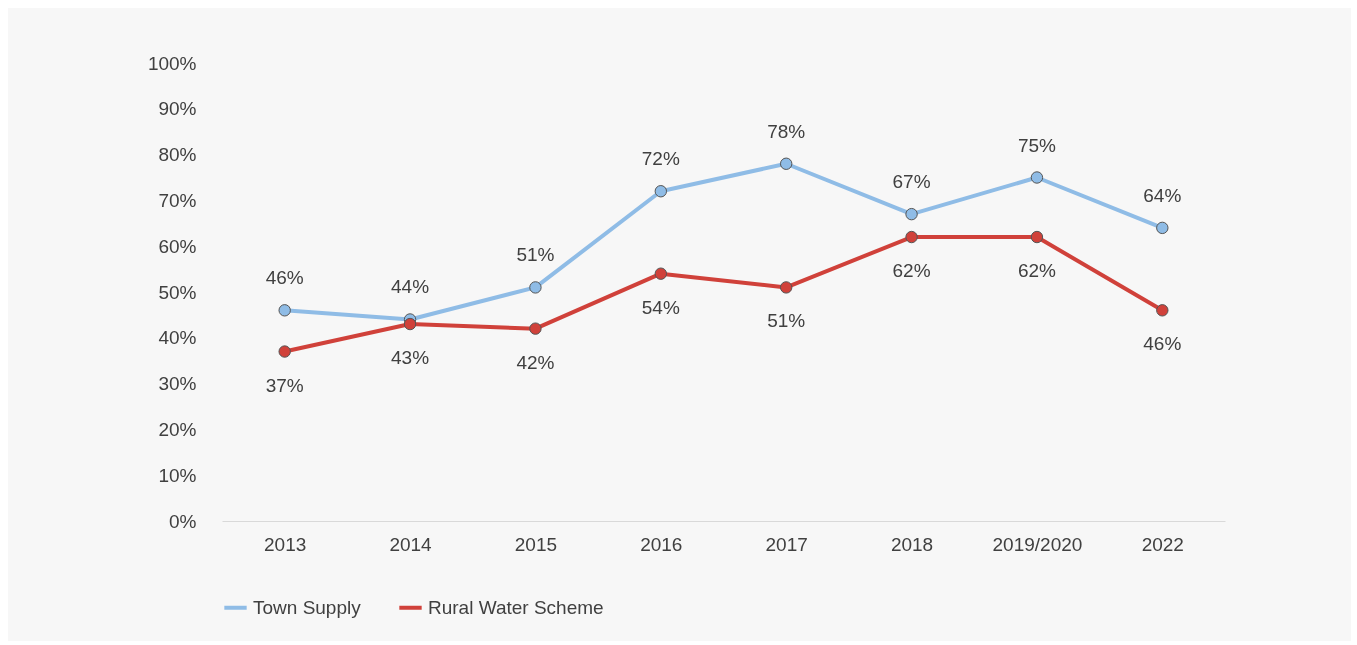 The width and height of the screenshot is (1357, 645). What do you see at coordinates (411, 544) in the screenshot?
I see `x-tick-label: 2014` at bounding box center [411, 544].